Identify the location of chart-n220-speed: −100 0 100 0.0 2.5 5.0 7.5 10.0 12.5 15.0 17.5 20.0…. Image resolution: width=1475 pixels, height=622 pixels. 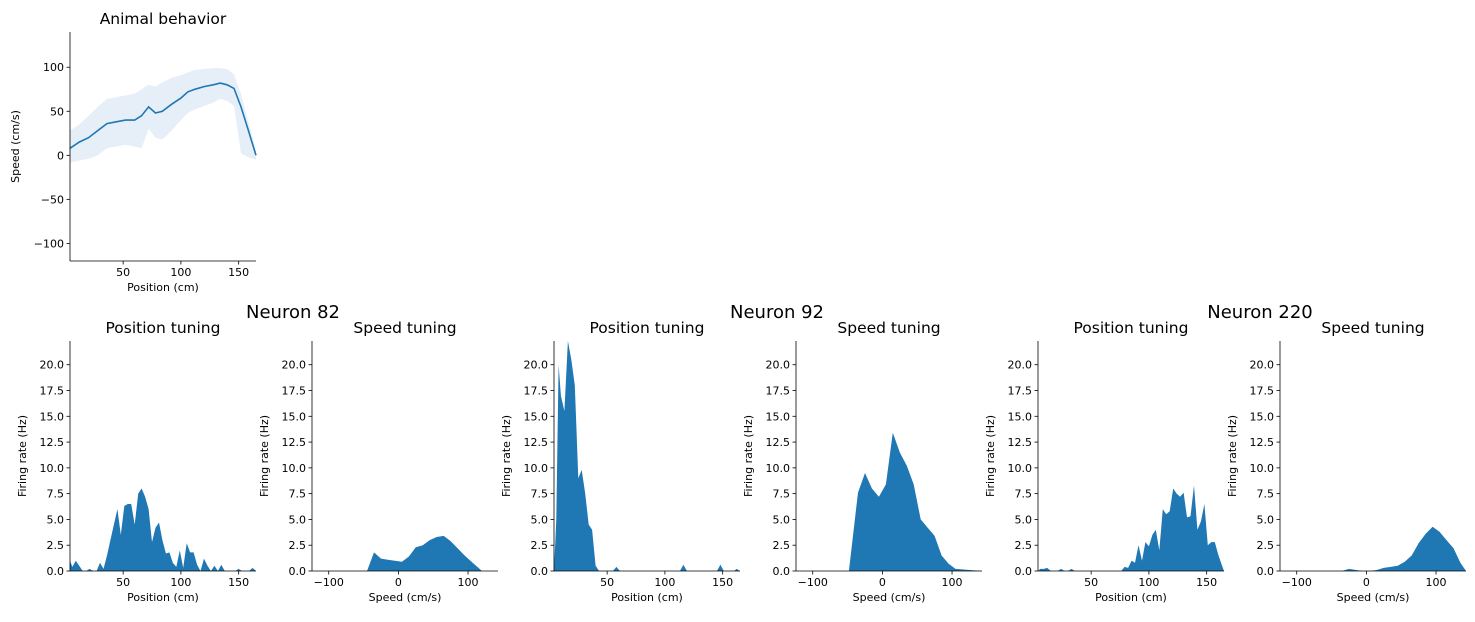
(1346, 461).